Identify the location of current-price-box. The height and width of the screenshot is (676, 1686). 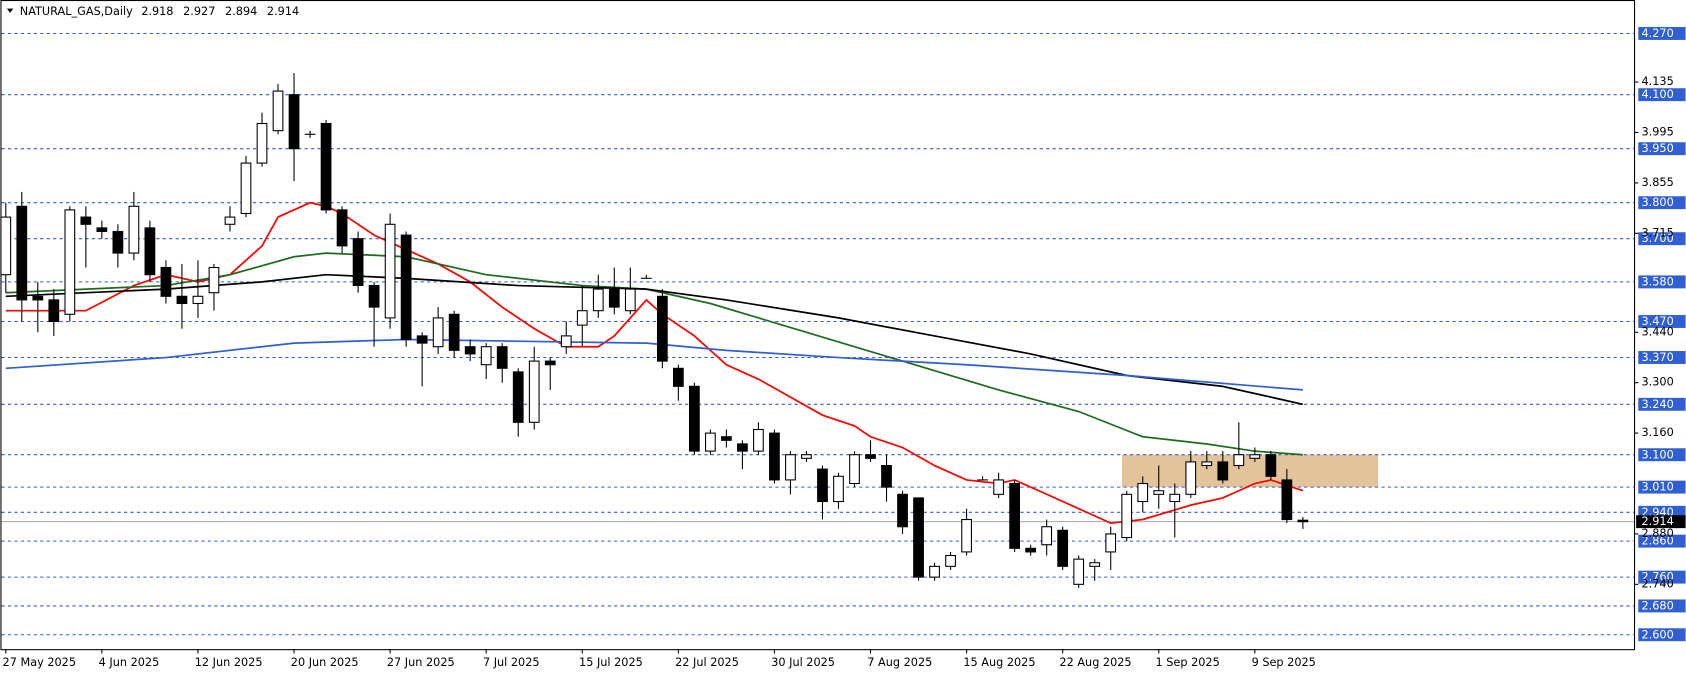
(1661, 522).